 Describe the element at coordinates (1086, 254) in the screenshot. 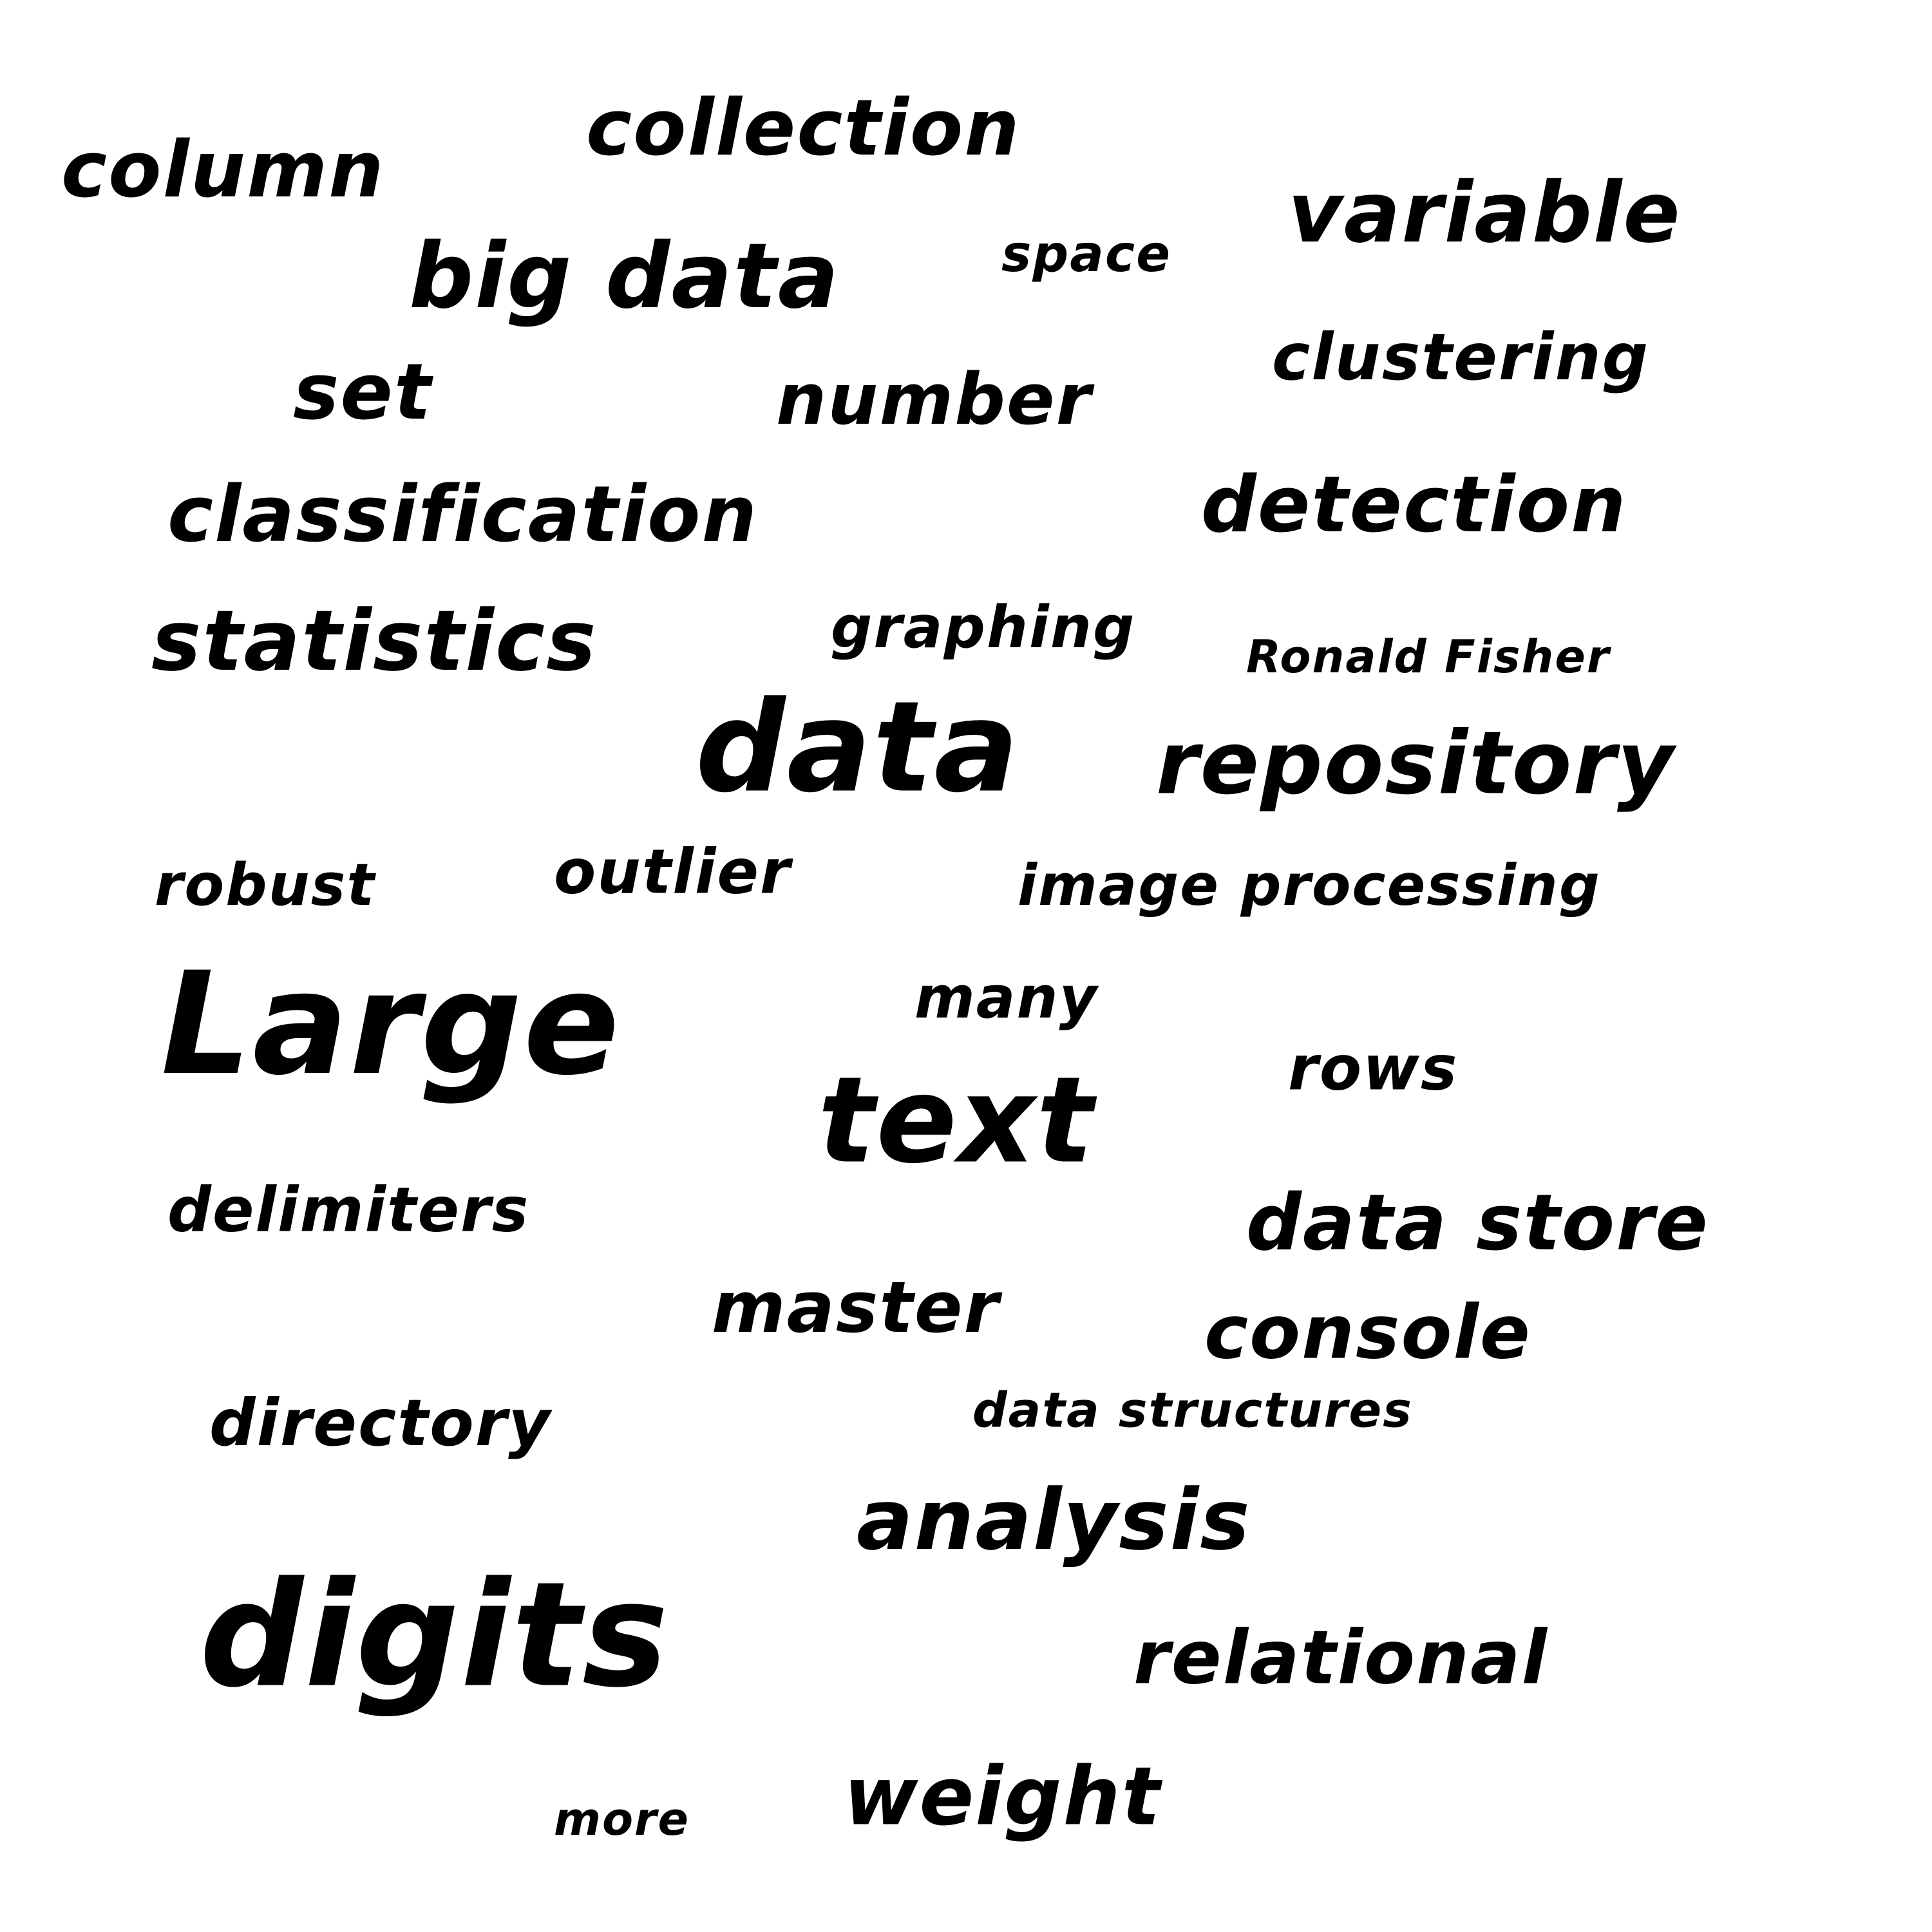

I see `word-space: space` at that location.